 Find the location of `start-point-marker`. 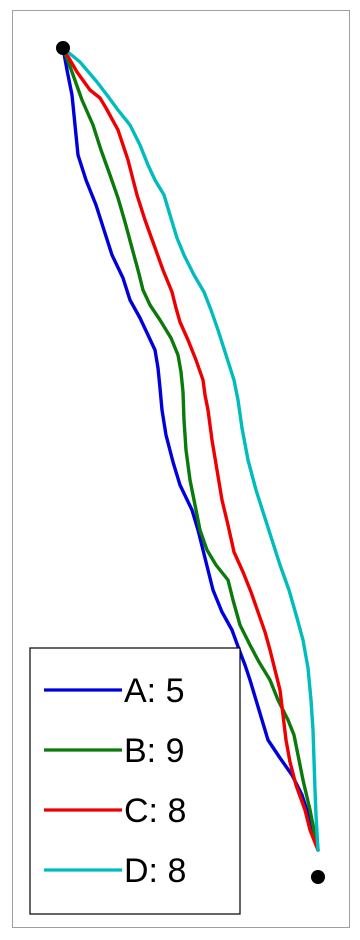

start-point-marker is located at coordinates (63, 48).